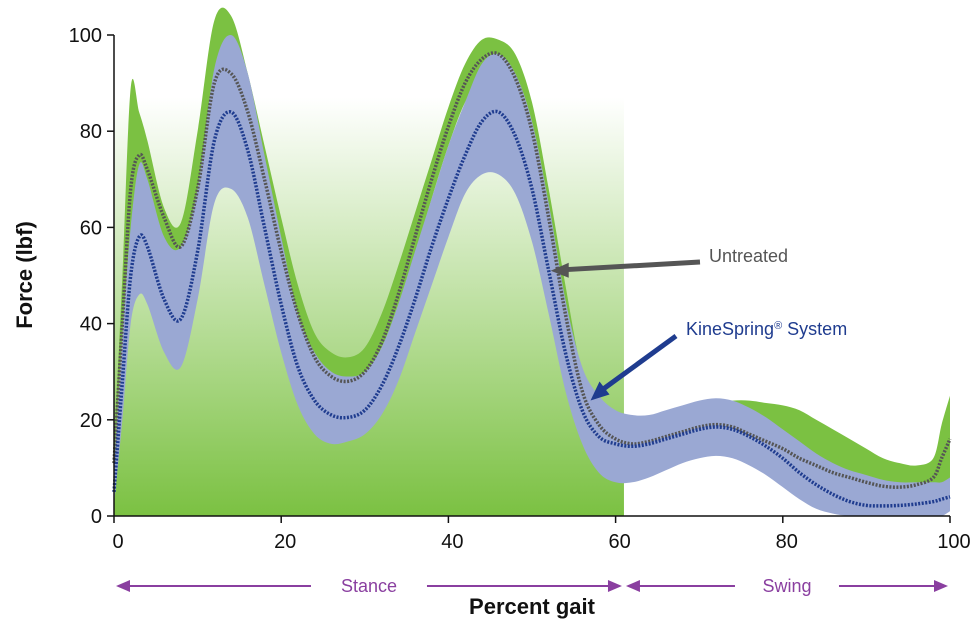  Describe the element at coordinates (285, 542) in the screenshot. I see `x-tick-label: 20` at that location.